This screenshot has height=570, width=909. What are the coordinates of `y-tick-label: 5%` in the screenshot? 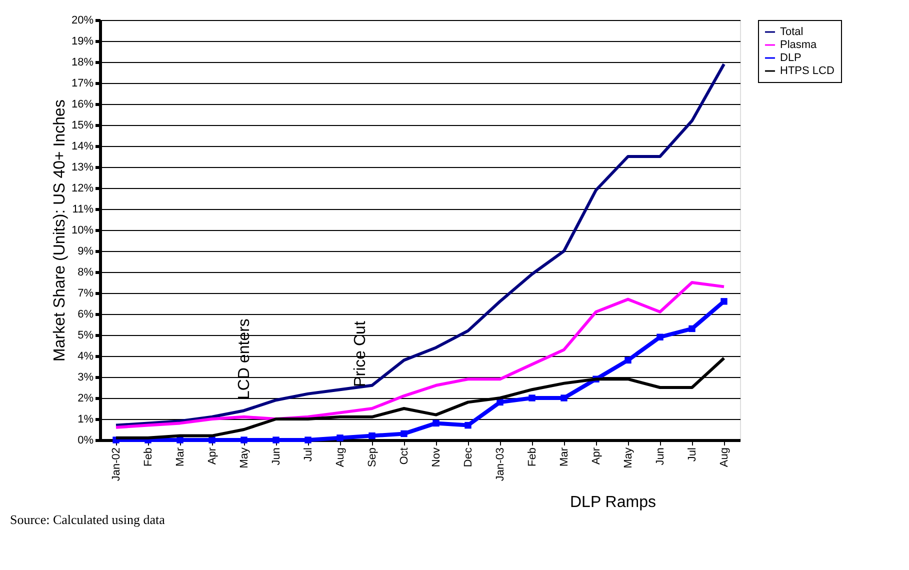 It's located at (86, 336).